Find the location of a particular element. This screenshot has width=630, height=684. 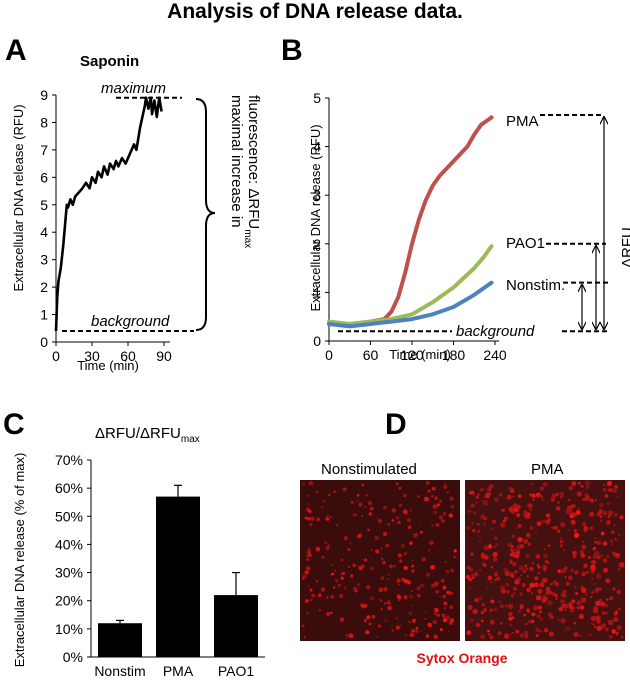

panel-b-x-tick-label: 180 is located at coordinates (454, 355).